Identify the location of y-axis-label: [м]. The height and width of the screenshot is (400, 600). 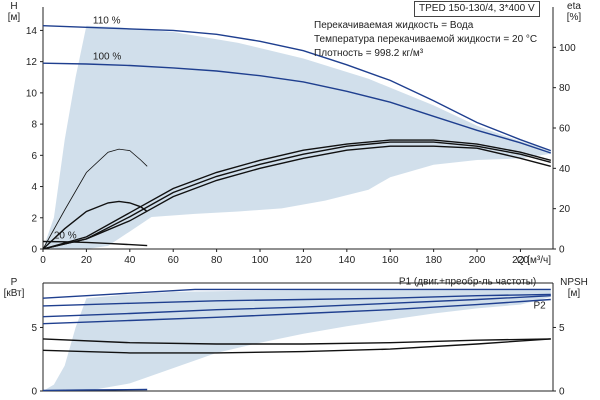
(14, 17).